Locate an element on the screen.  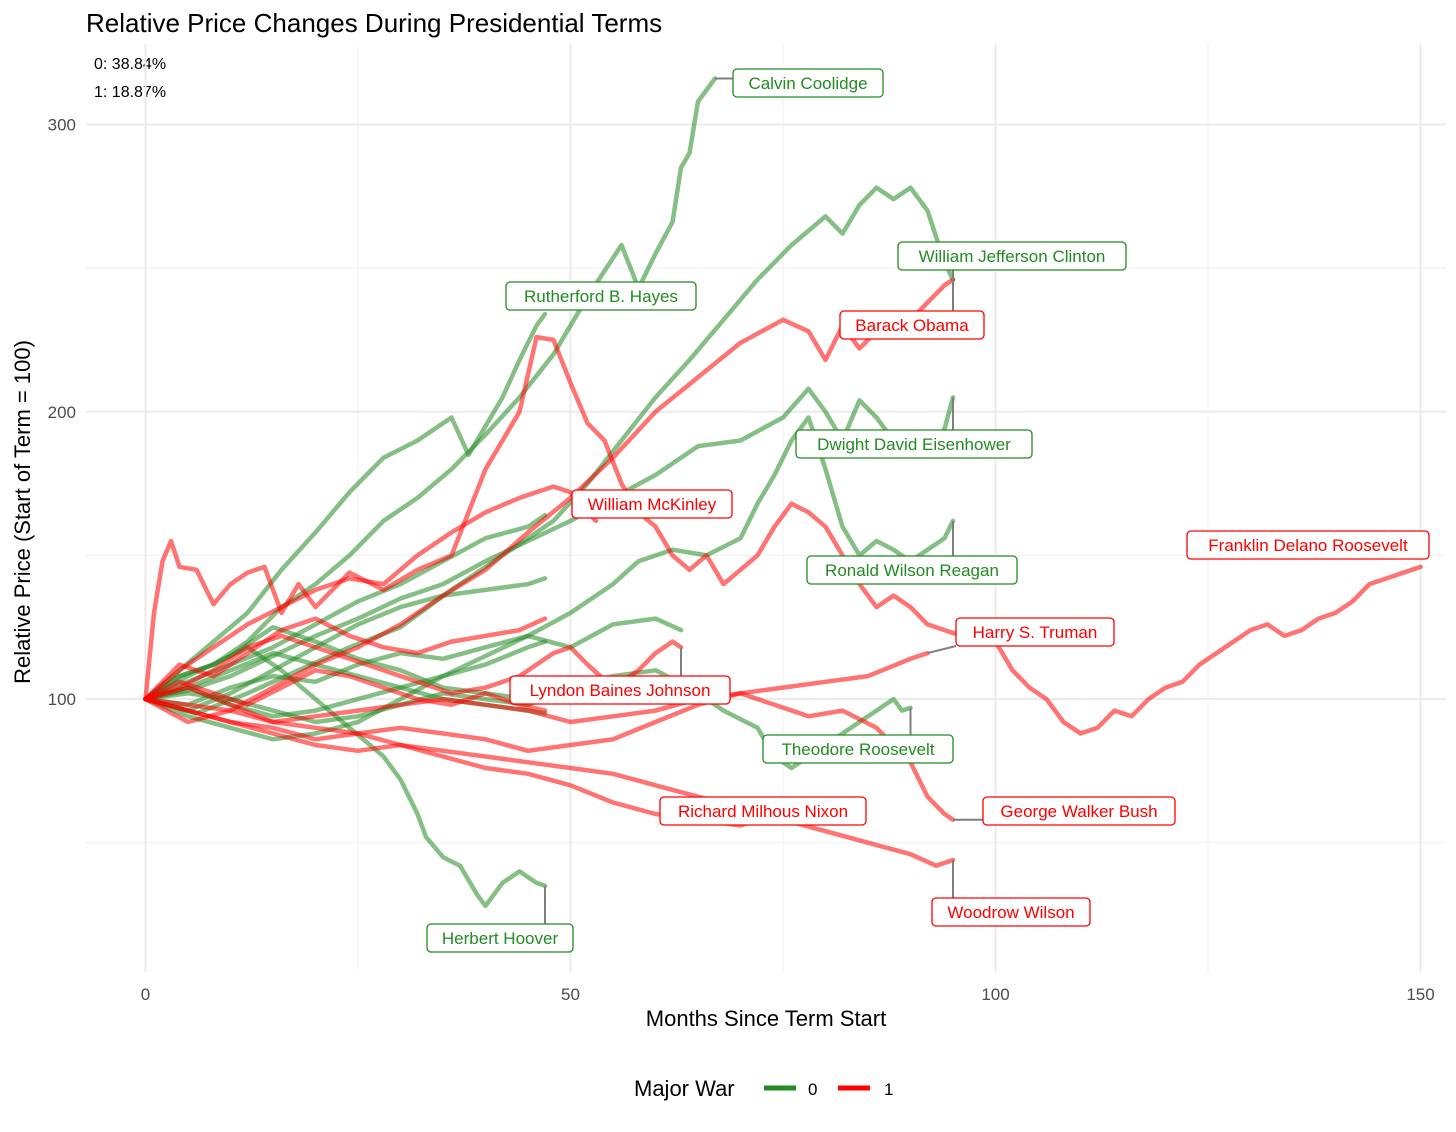
y-tick-label: 100 is located at coordinates (62, 699).